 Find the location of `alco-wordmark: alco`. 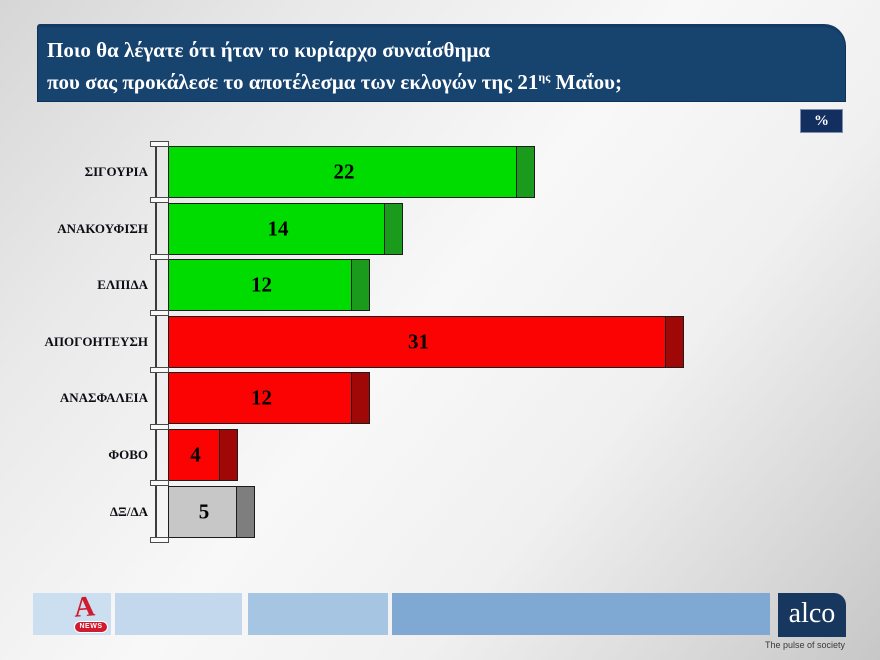

alco-wordmark: alco is located at coordinates (812, 613).